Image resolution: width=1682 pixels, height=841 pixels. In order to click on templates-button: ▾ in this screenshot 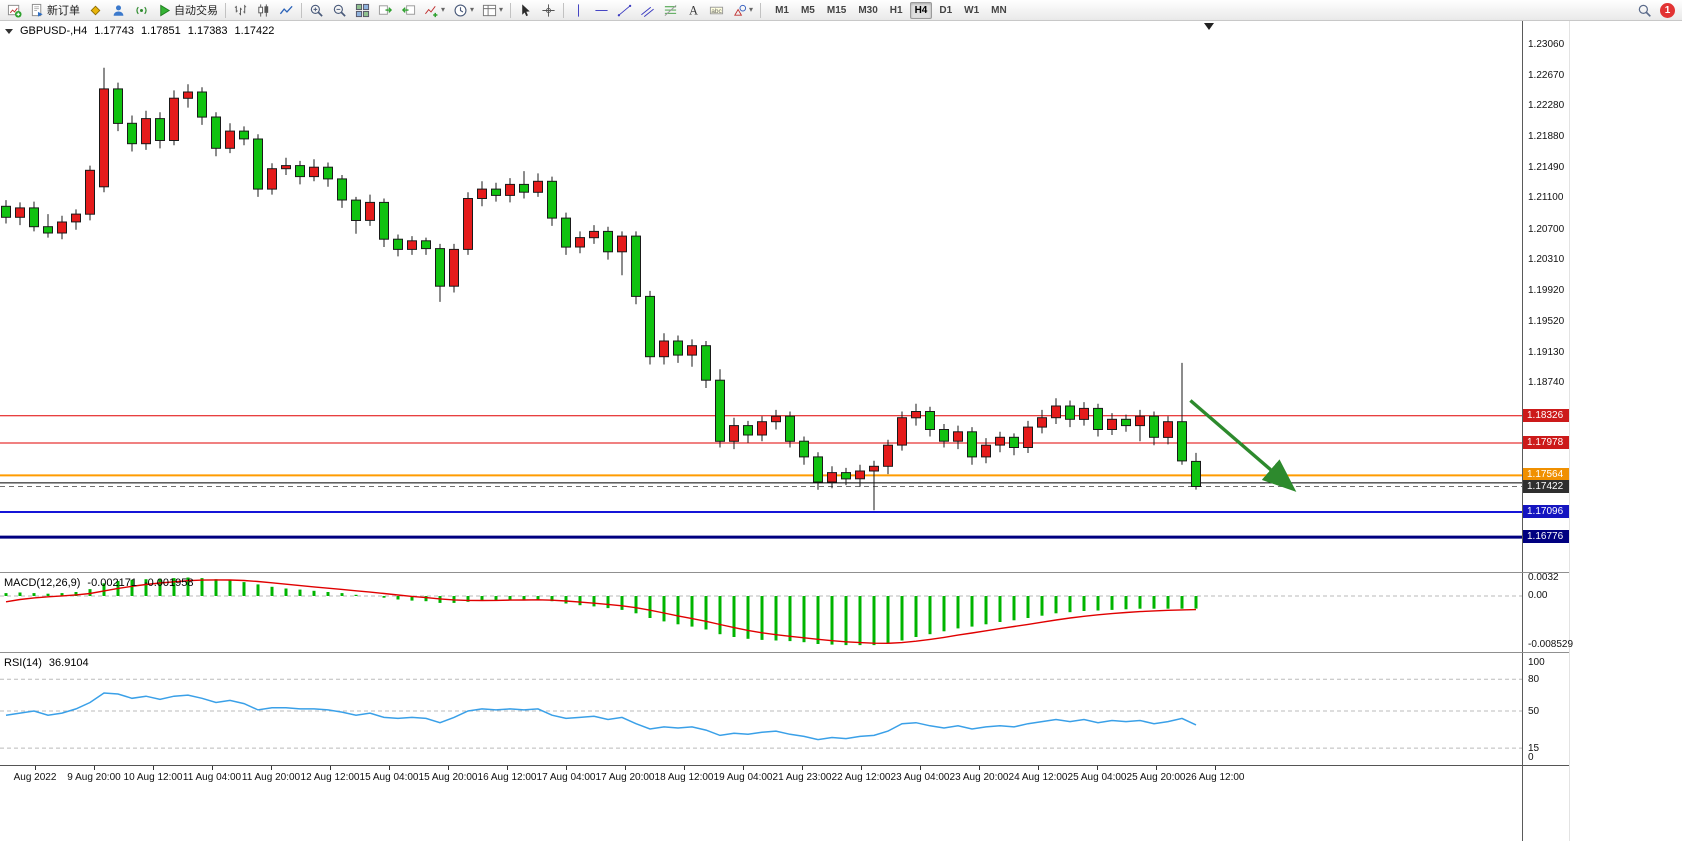, I will do `click(492, 10)`.